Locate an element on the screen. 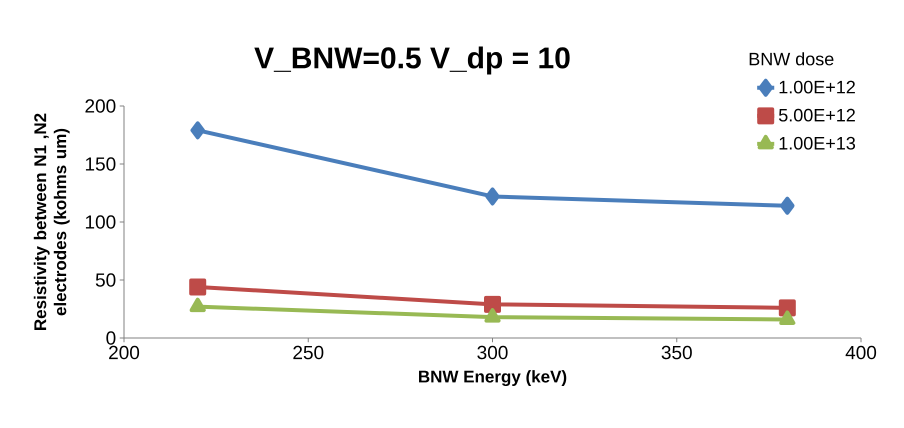  y-tick-label: 150 is located at coordinates (101, 164).